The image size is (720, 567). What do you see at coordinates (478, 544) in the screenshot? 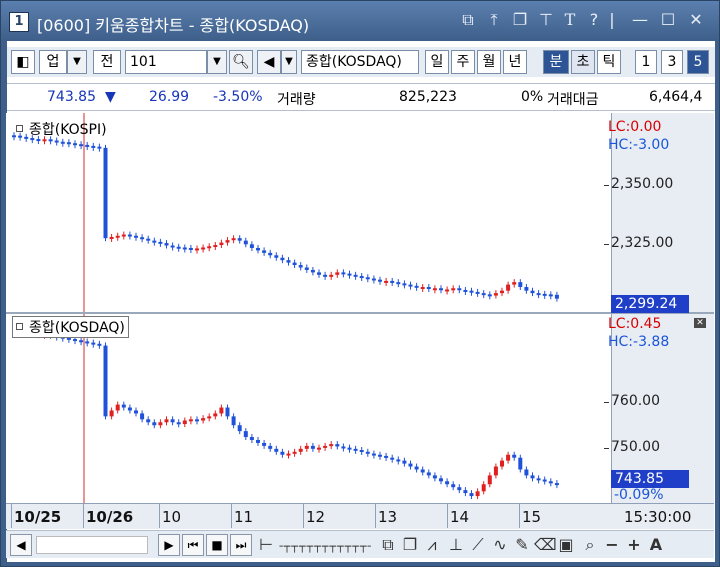
I see `trend-line-icon: ⟋` at bounding box center [478, 544].